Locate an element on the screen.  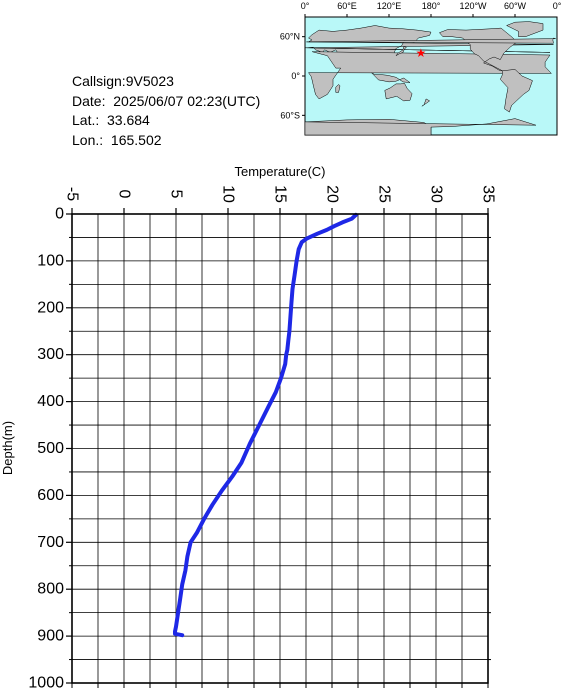
map-lon-label: 120°W is located at coordinates (473, 6).